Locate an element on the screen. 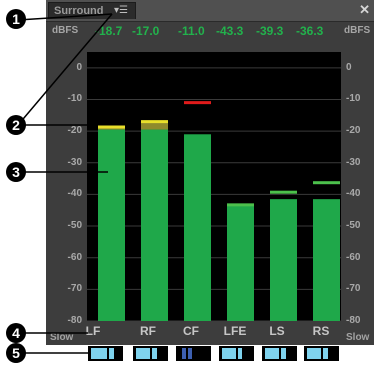 This screenshot has width=374, height=367. mini-meter-lf is located at coordinates (105, 353).